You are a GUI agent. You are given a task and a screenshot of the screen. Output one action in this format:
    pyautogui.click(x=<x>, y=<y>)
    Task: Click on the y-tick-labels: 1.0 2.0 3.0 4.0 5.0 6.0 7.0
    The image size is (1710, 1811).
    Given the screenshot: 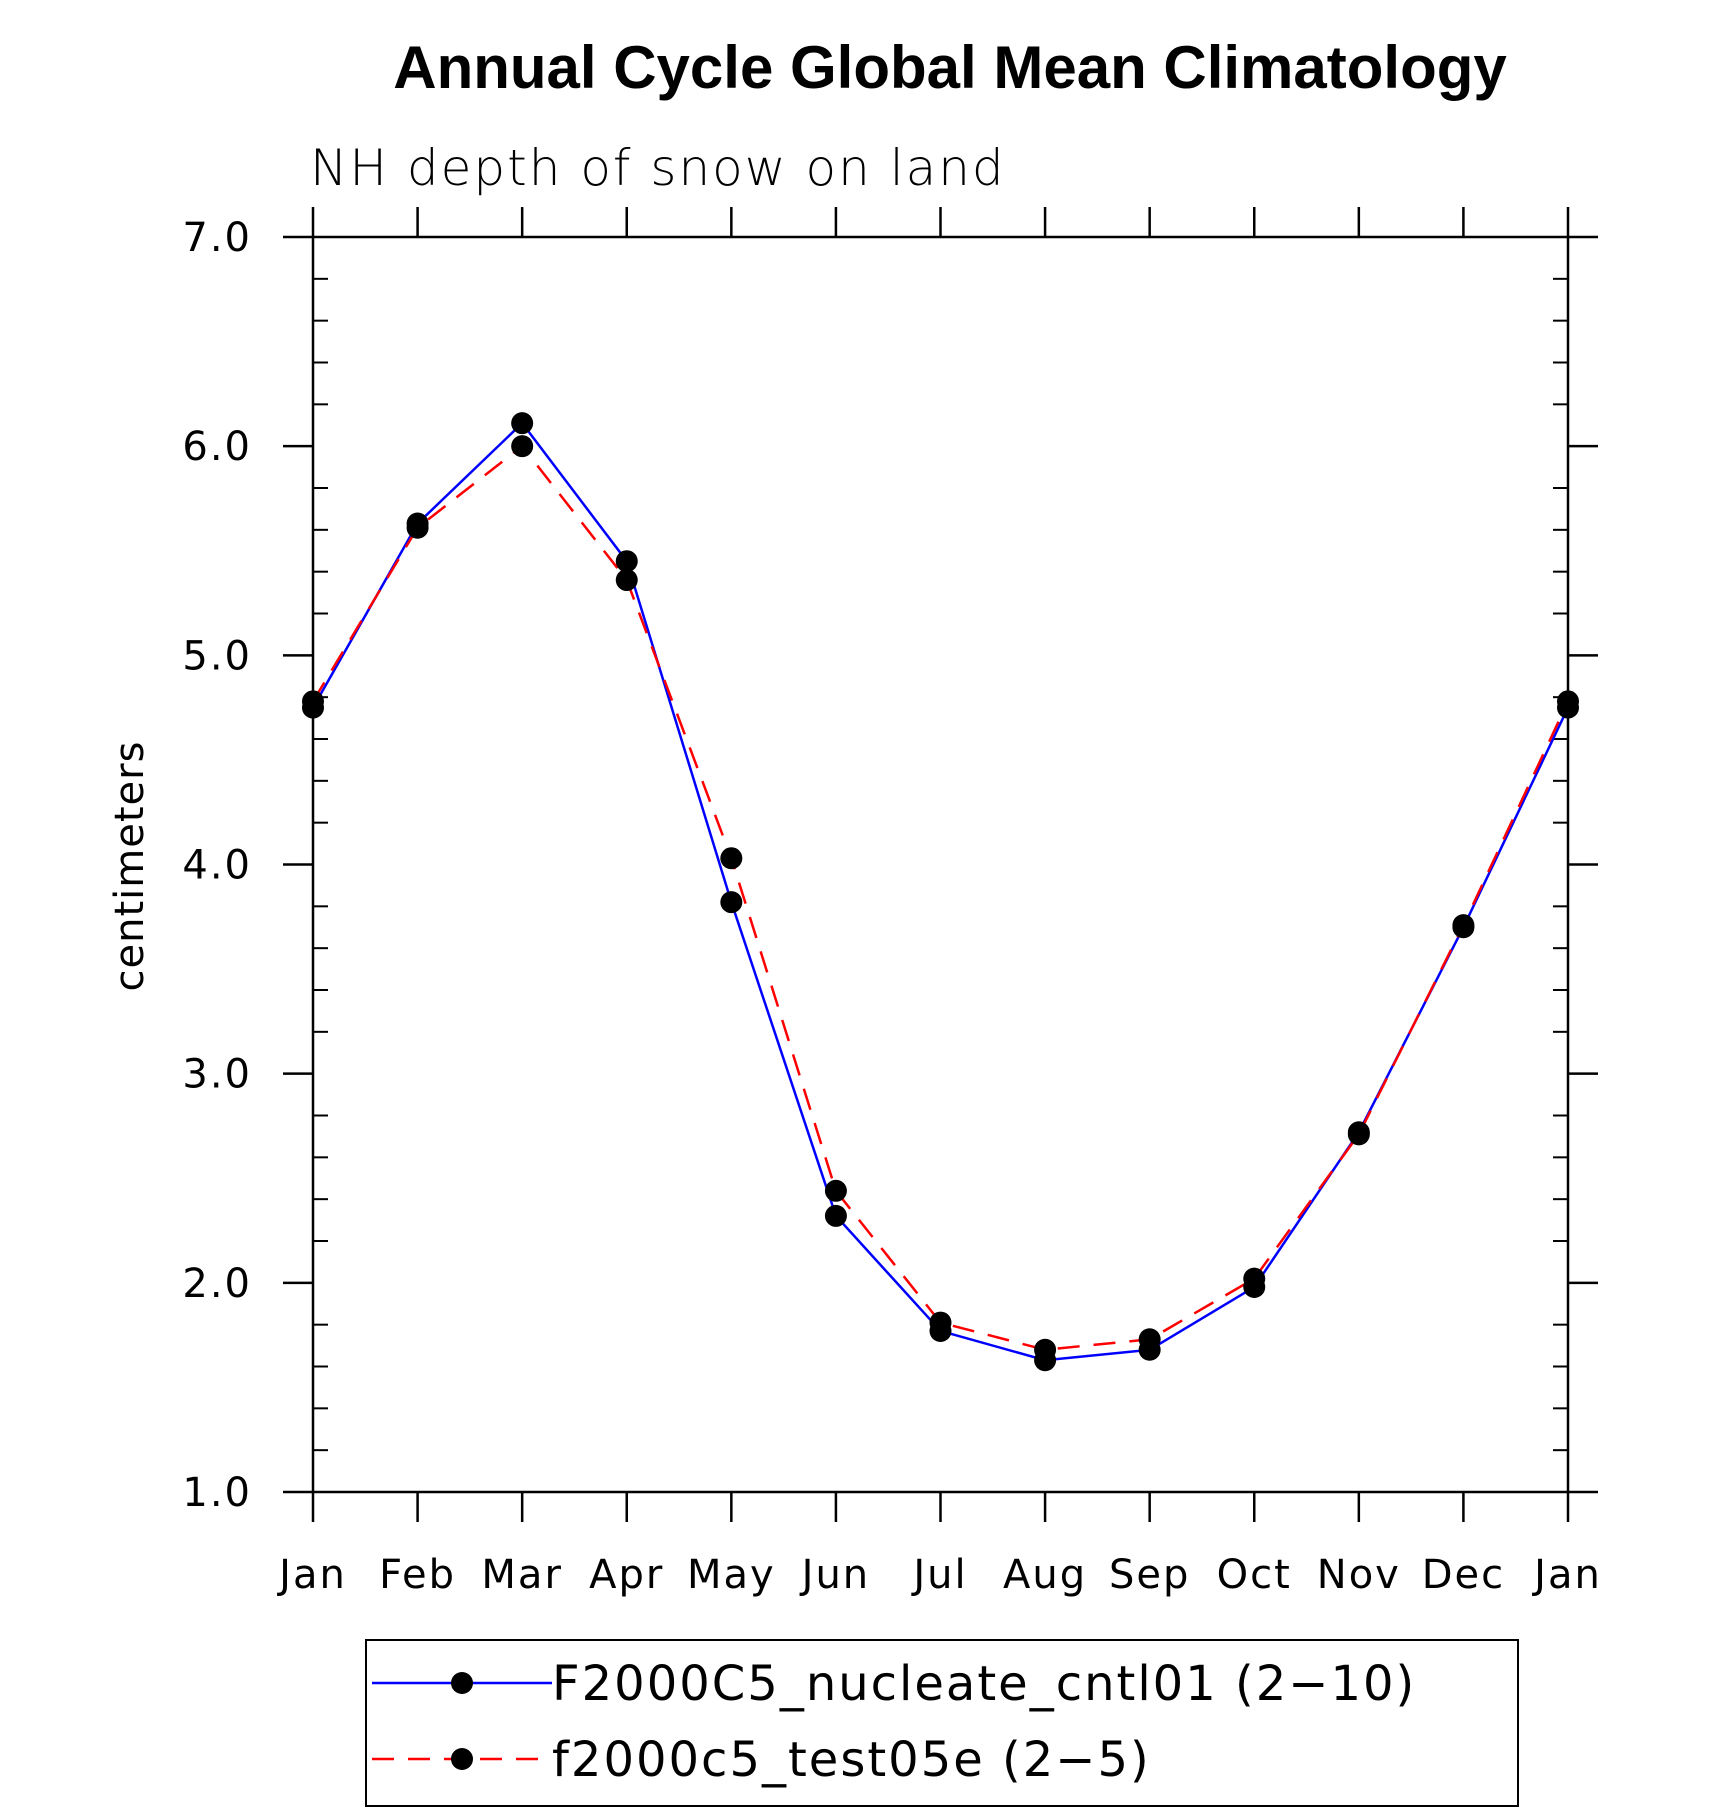 What is the action you would take?
    pyautogui.click(x=217, y=865)
    